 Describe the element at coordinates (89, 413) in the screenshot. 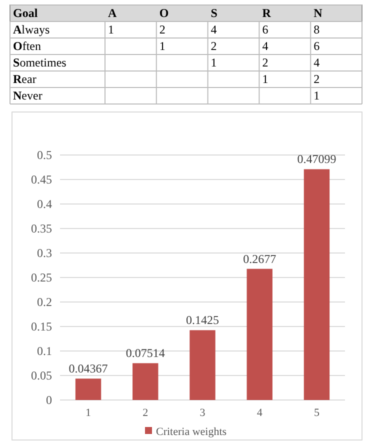

I see `x-tick-label: 1` at that location.